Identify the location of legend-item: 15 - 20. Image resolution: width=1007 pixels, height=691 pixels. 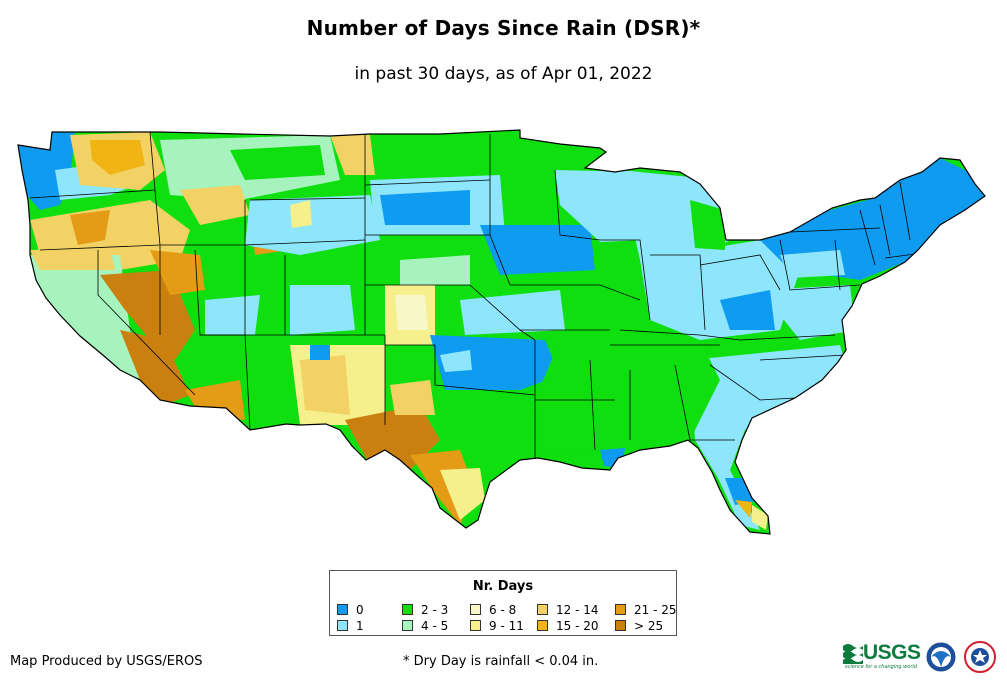
(568, 625).